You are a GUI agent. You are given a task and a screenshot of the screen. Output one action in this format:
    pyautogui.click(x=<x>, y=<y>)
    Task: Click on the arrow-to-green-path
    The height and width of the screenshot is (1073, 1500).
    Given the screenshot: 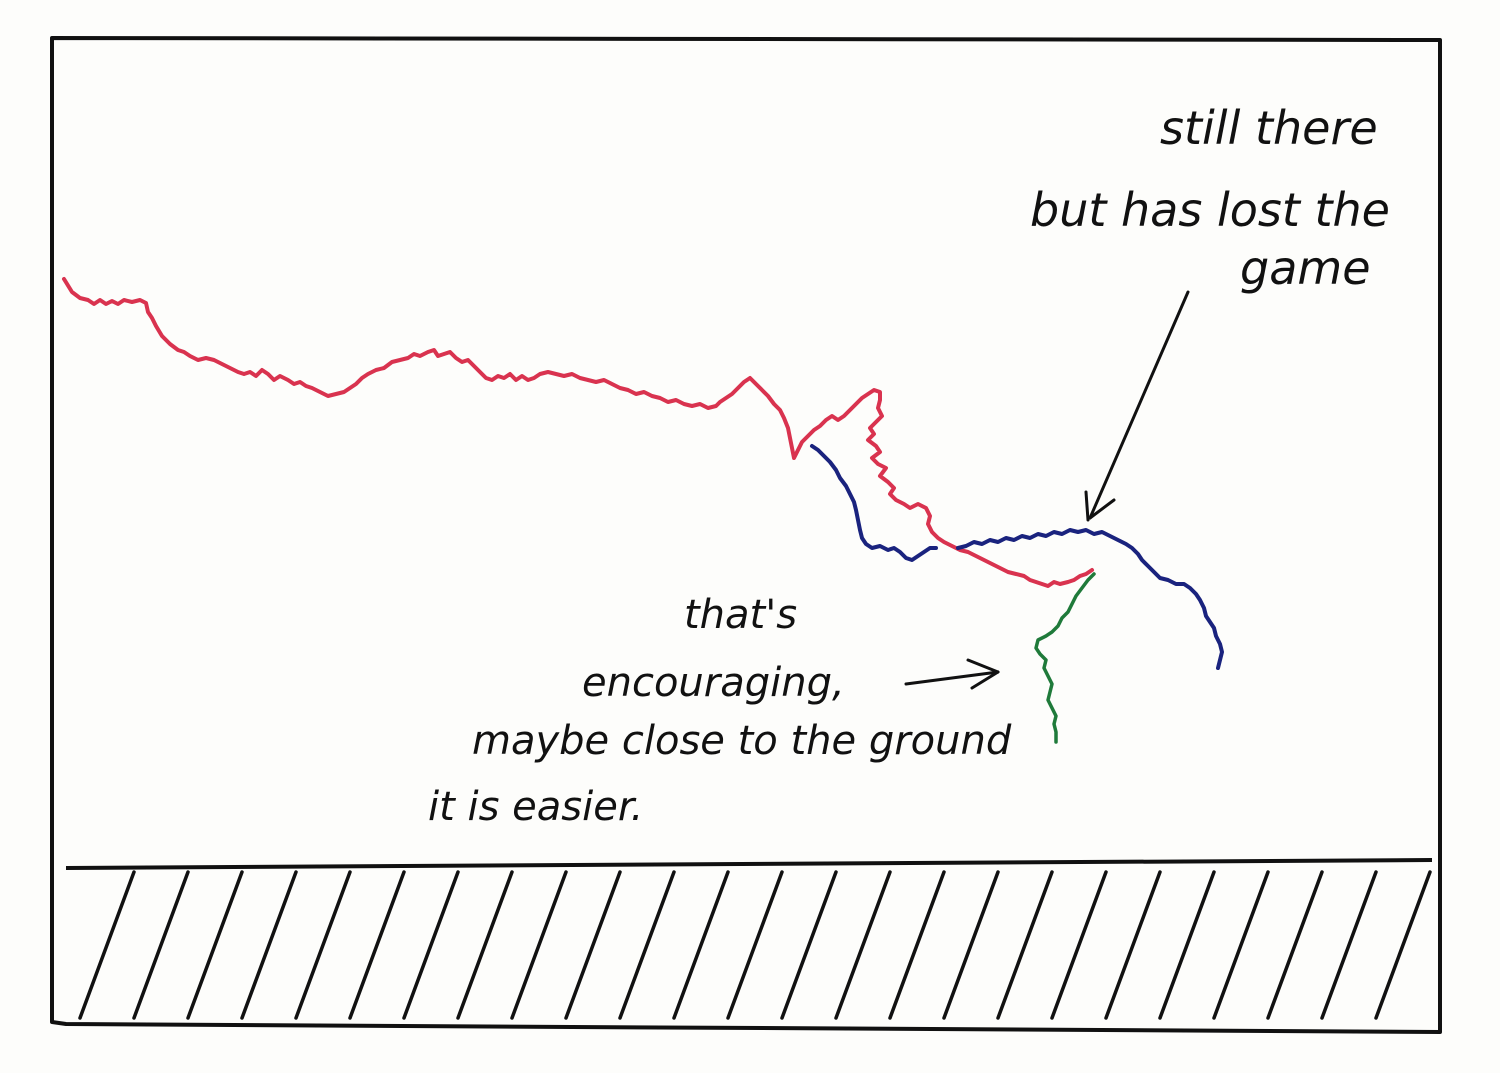 What is the action you would take?
    pyautogui.click(x=952, y=674)
    